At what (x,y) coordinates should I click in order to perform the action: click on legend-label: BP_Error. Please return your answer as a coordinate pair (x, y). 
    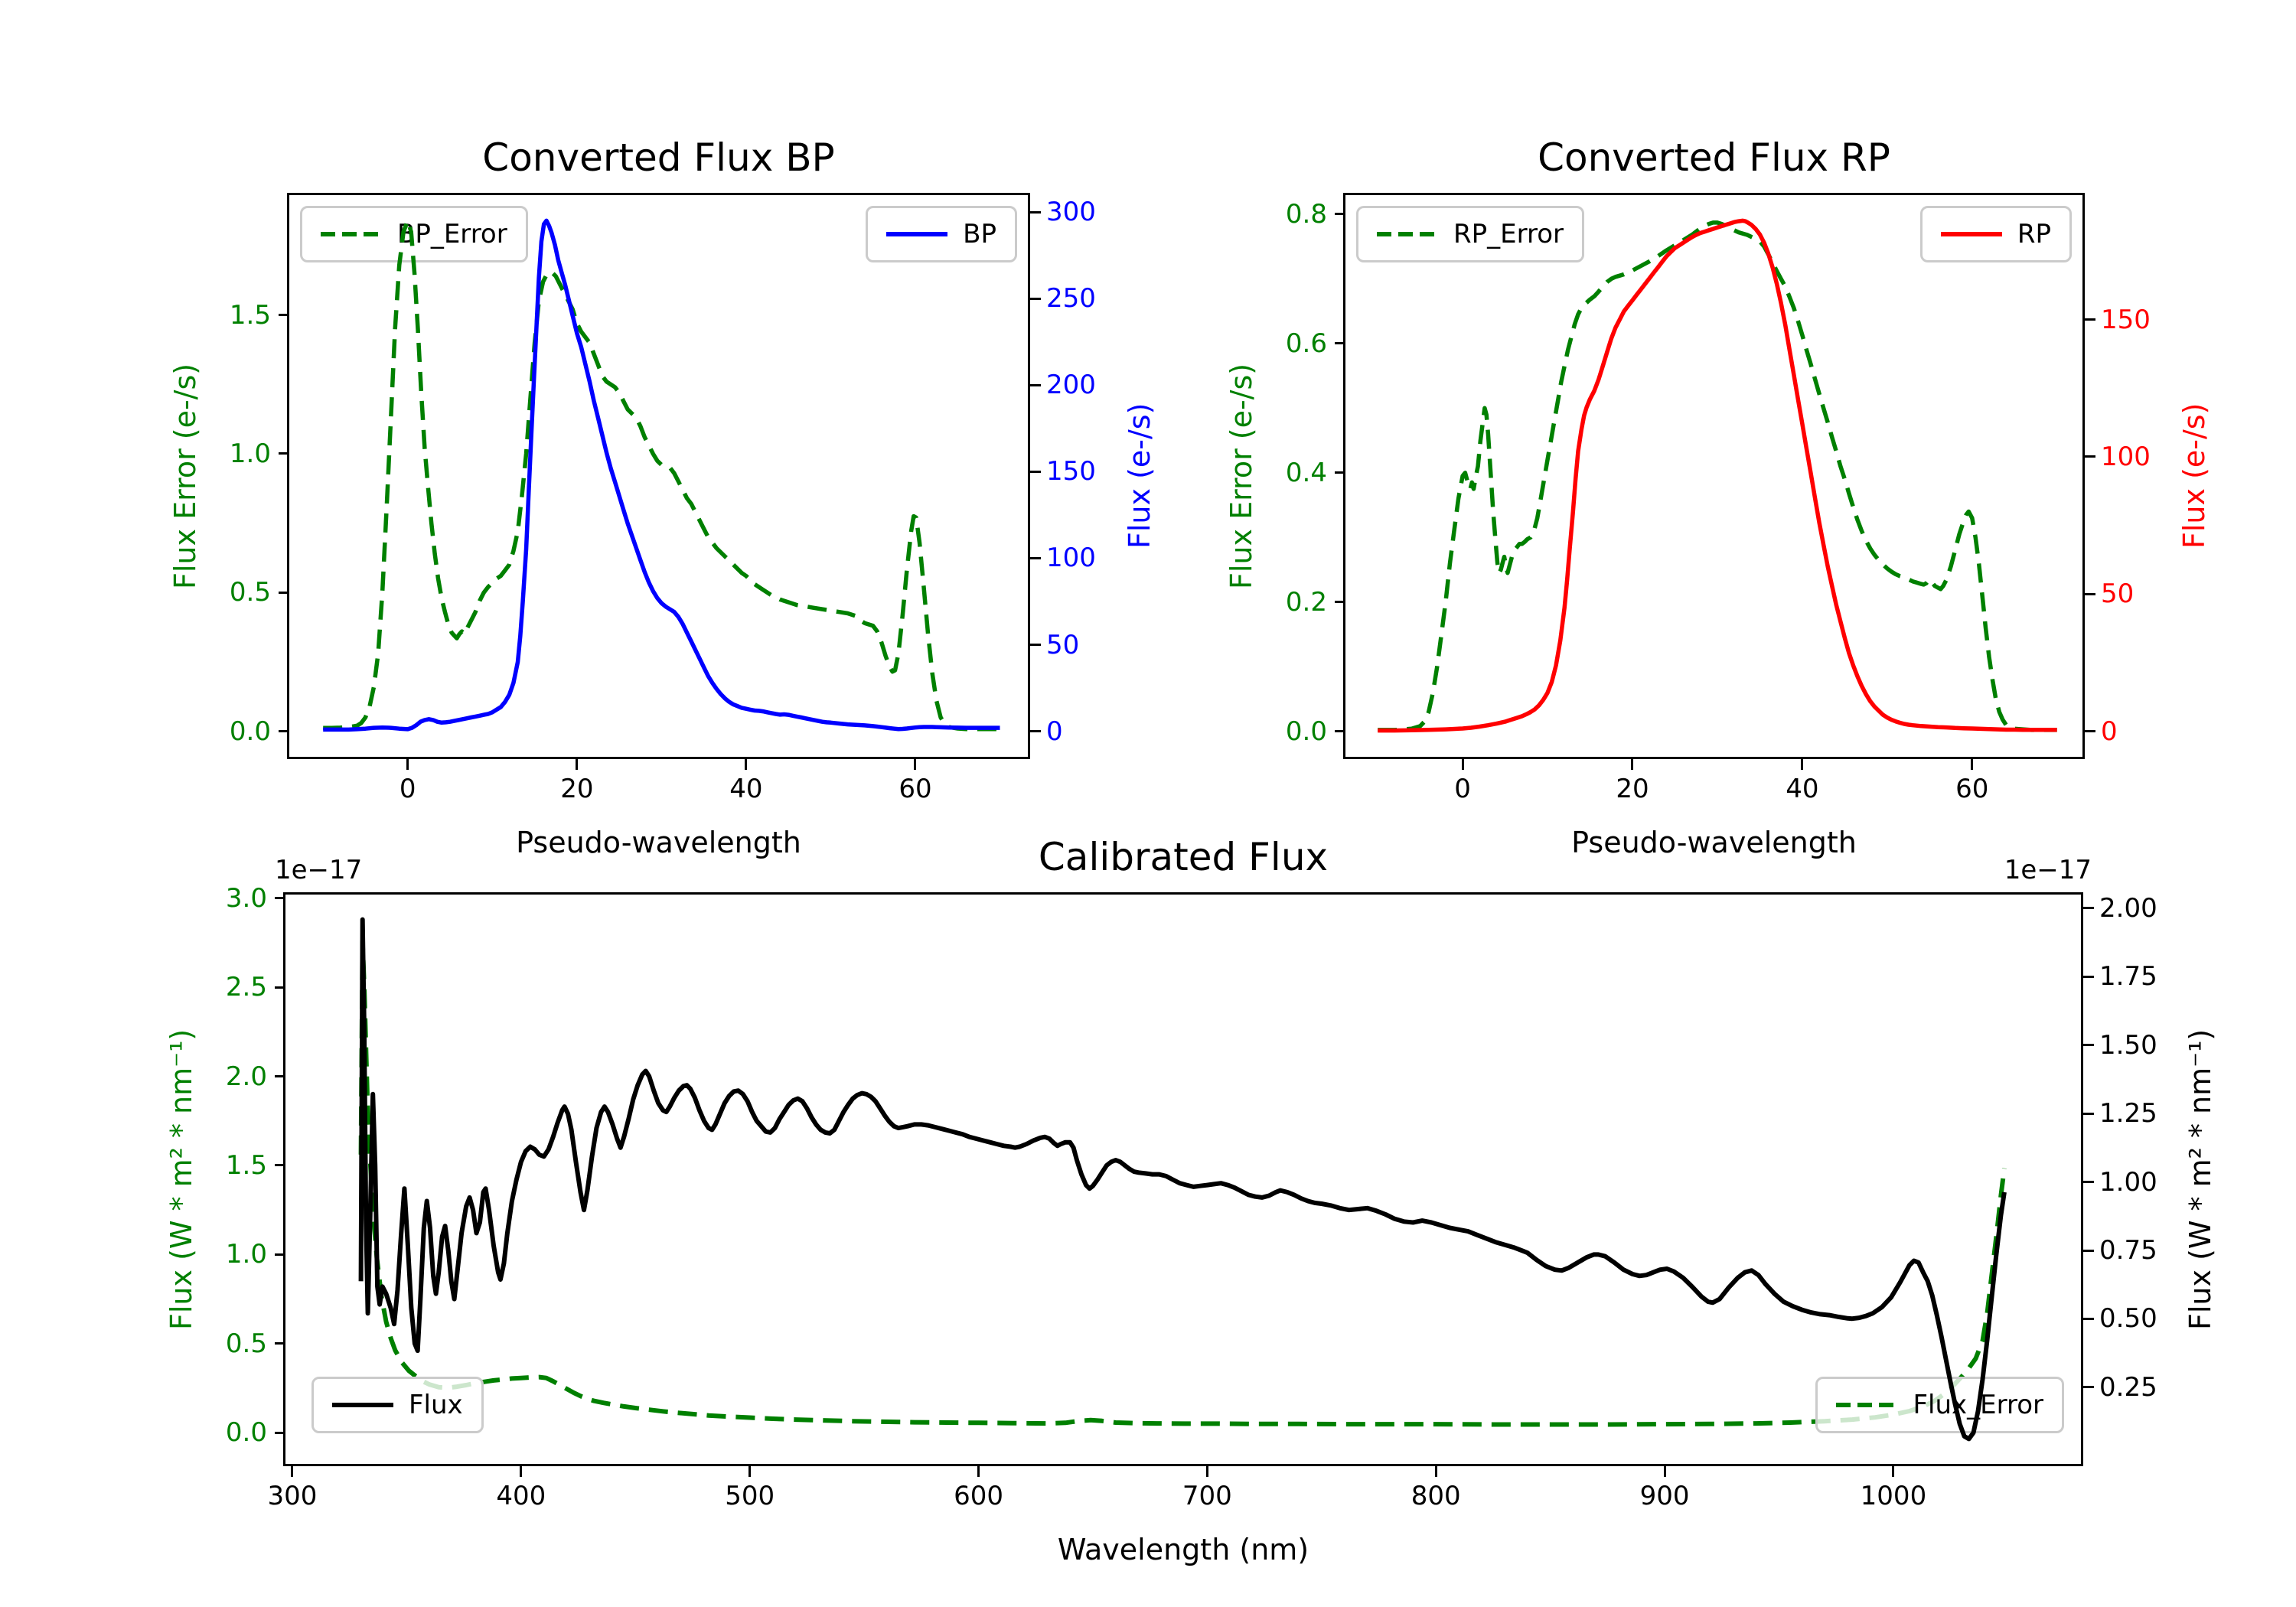
    Looking at the image, I should click on (452, 234).